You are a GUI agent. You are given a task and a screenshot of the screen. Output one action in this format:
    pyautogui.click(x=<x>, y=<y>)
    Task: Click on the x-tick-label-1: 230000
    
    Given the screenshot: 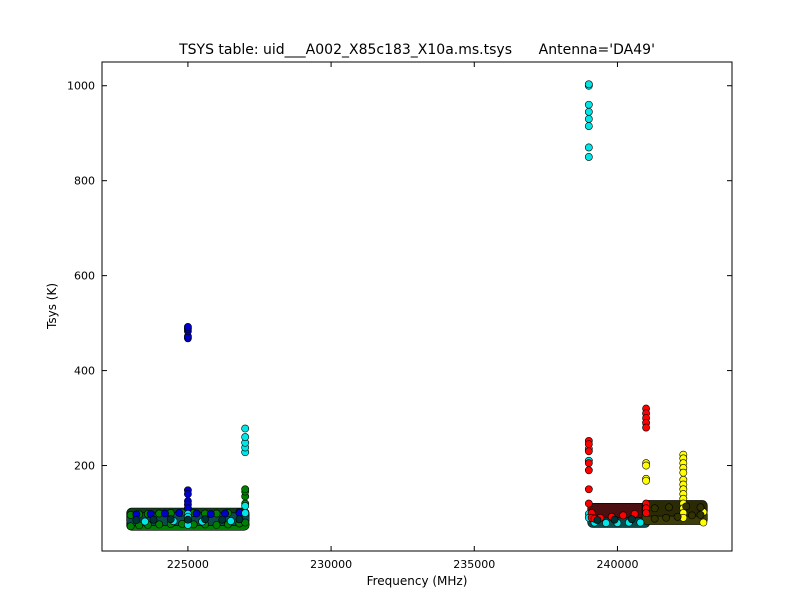 What is the action you would take?
    pyautogui.click(x=331, y=564)
    